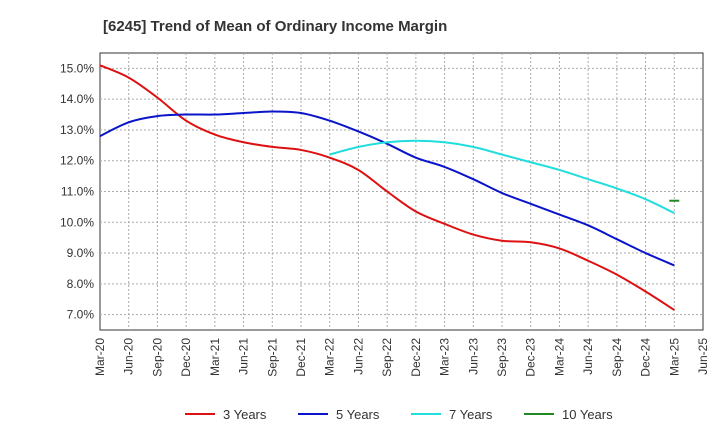 Image resolution: width=720 pixels, height=440 pixels. Describe the element at coordinates (502, 357) in the screenshot. I see `x-tick-label: Sep-23` at that location.